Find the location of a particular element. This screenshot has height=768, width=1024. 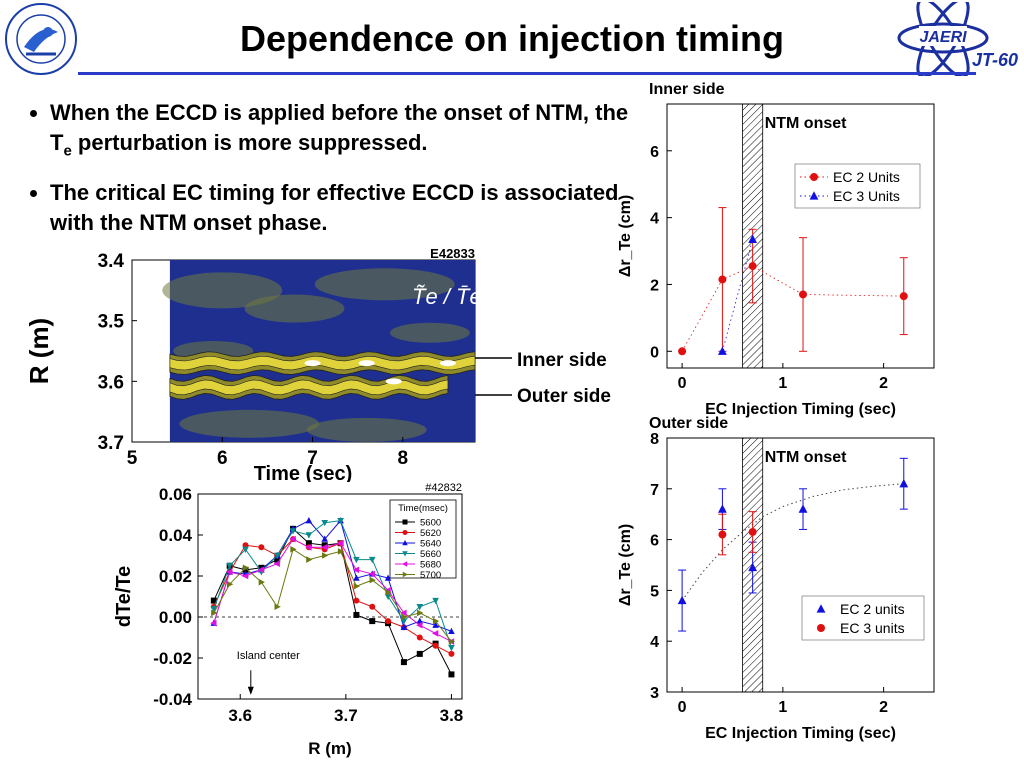

y-tick-label: -0.02 is located at coordinates (172, 658).